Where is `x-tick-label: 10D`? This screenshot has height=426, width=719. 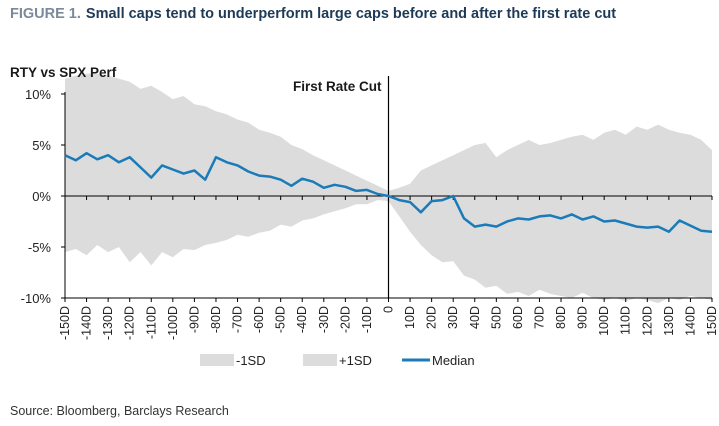
x-tick-label: 10D is located at coordinates (410, 317).